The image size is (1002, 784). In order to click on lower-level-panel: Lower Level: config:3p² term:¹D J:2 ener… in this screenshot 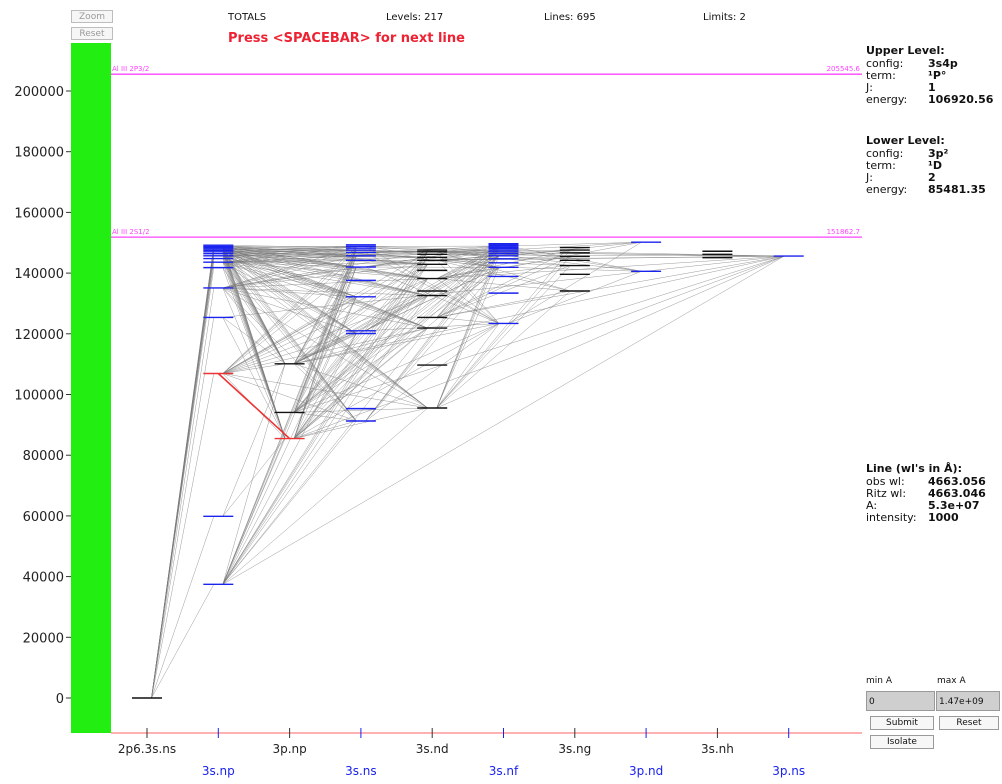, I will do `click(926, 165)`.